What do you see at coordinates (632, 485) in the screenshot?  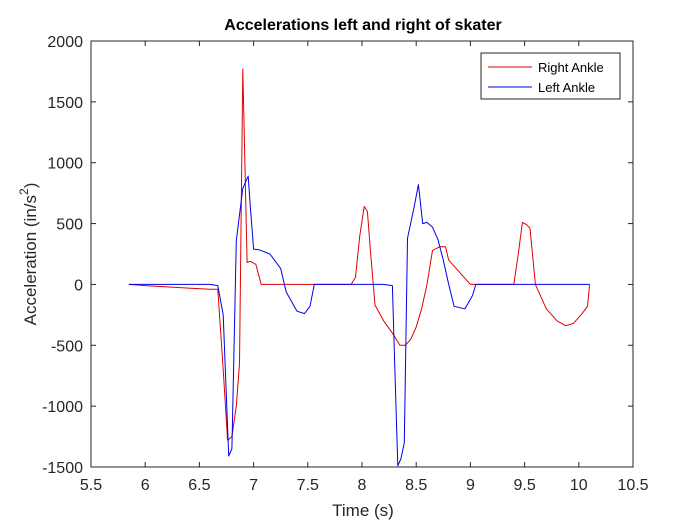 I see `x-tick-label: 10.5` at bounding box center [632, 485].